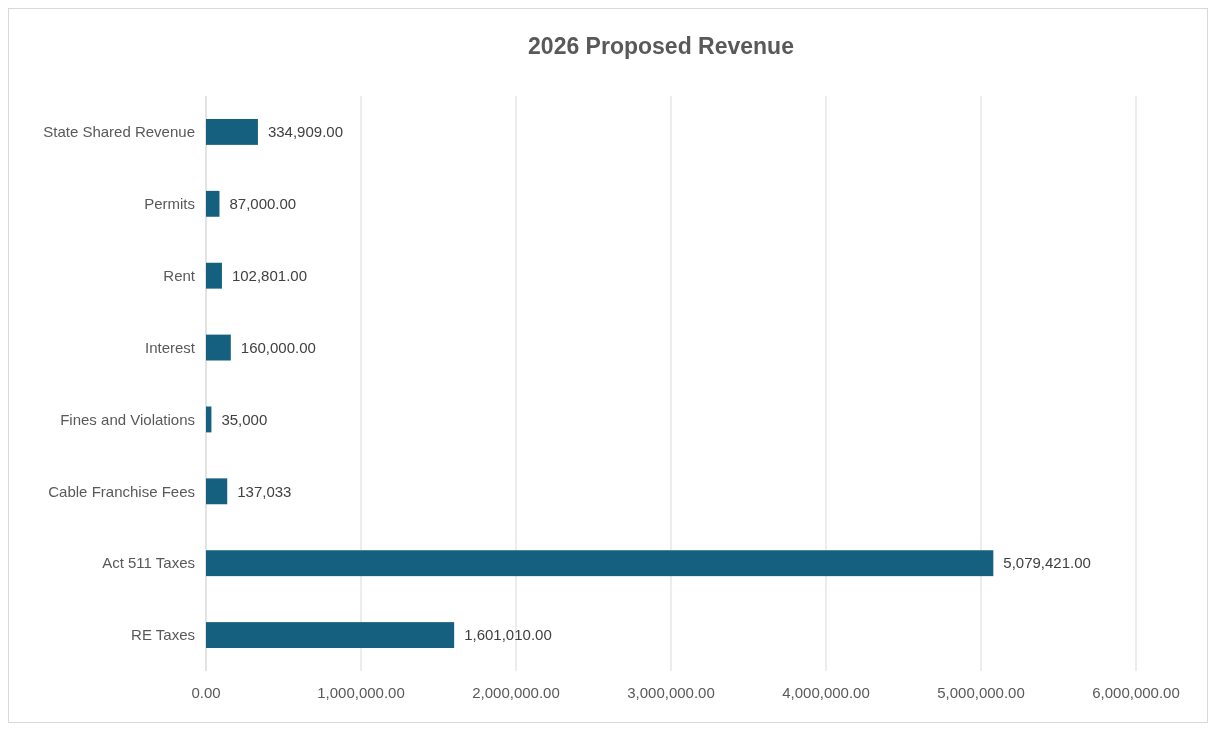 Image resolution: width=1210 pixels, height=730 pixels. I want to click on data-label: 160,000.00, so click(278, 347).